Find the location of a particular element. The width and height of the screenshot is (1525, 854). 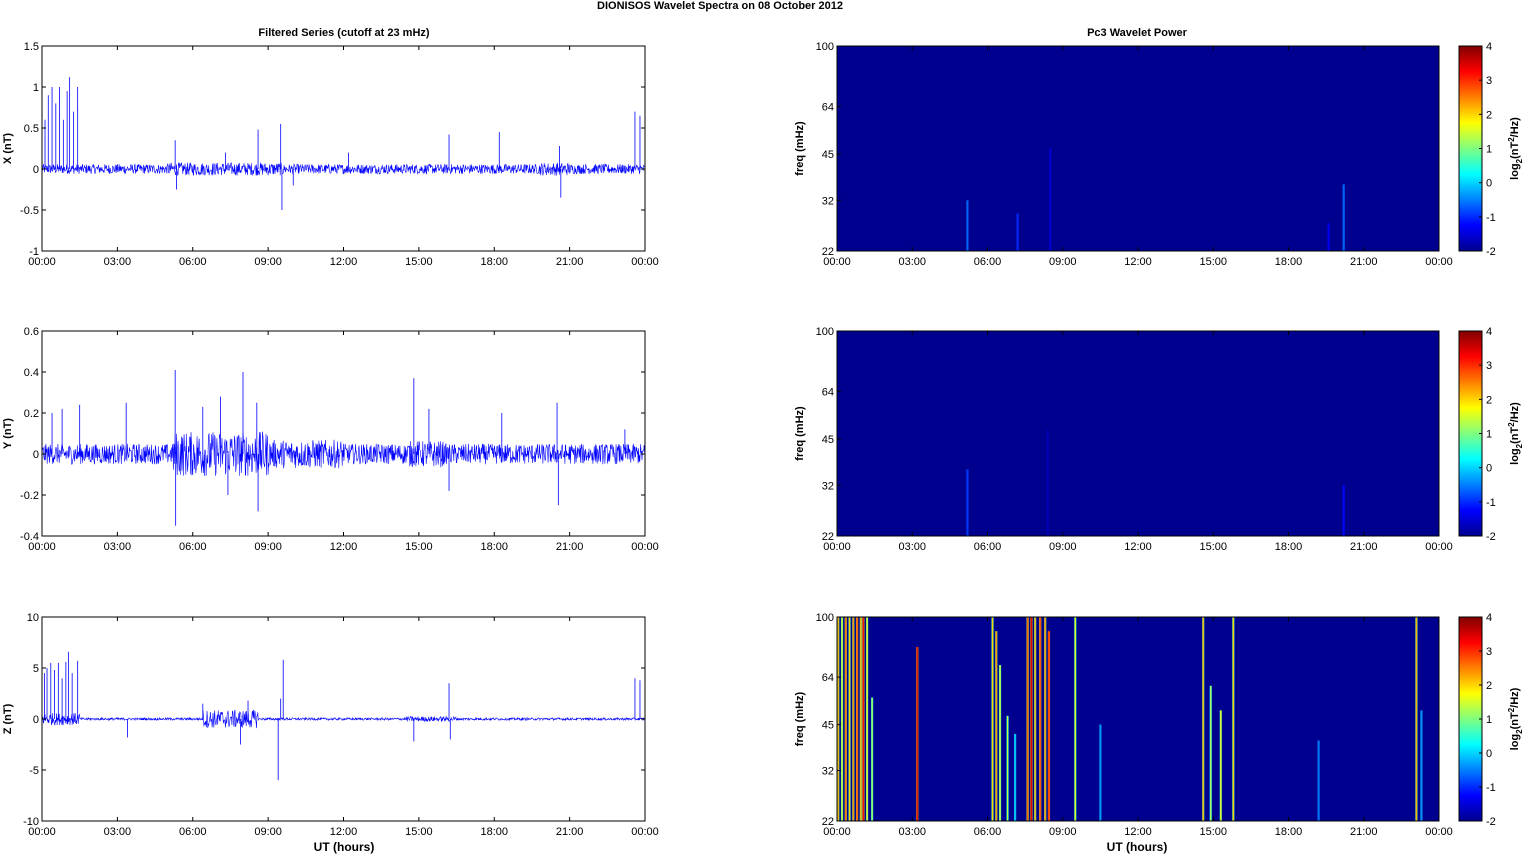

spectrum-y-xtick-label: 12:00 is located at coordinates (1138, 547).